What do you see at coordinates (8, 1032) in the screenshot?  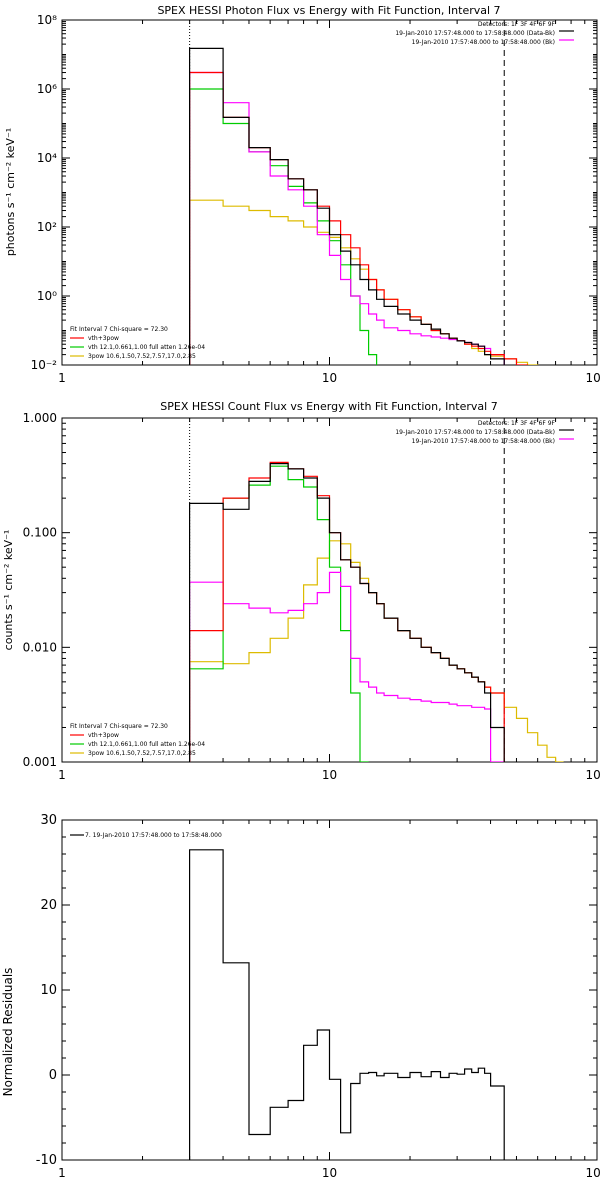 I see `residuals-ylabel: Normalized Residuals` at bounding box center [8, 1032].